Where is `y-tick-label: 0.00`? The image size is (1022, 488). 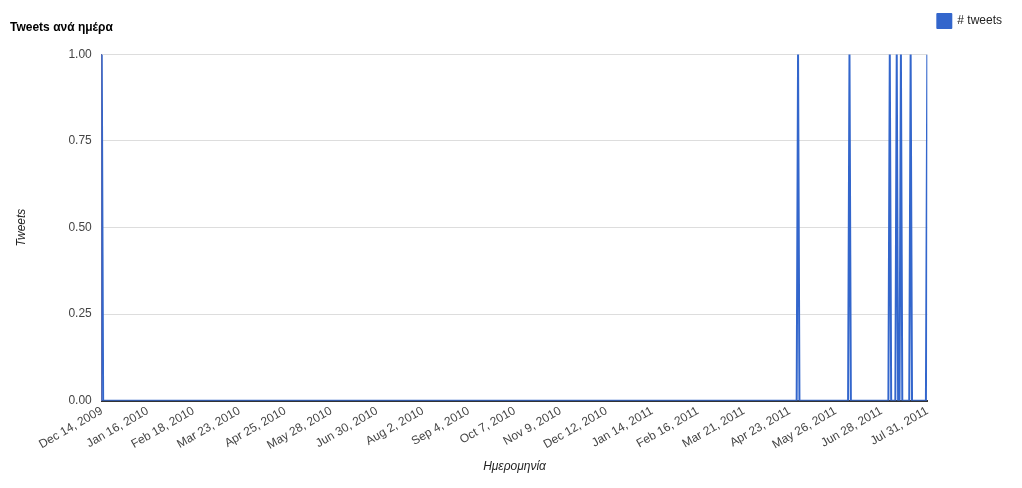 y-tick-label: 0.00 is located at coordinates (80, 400).